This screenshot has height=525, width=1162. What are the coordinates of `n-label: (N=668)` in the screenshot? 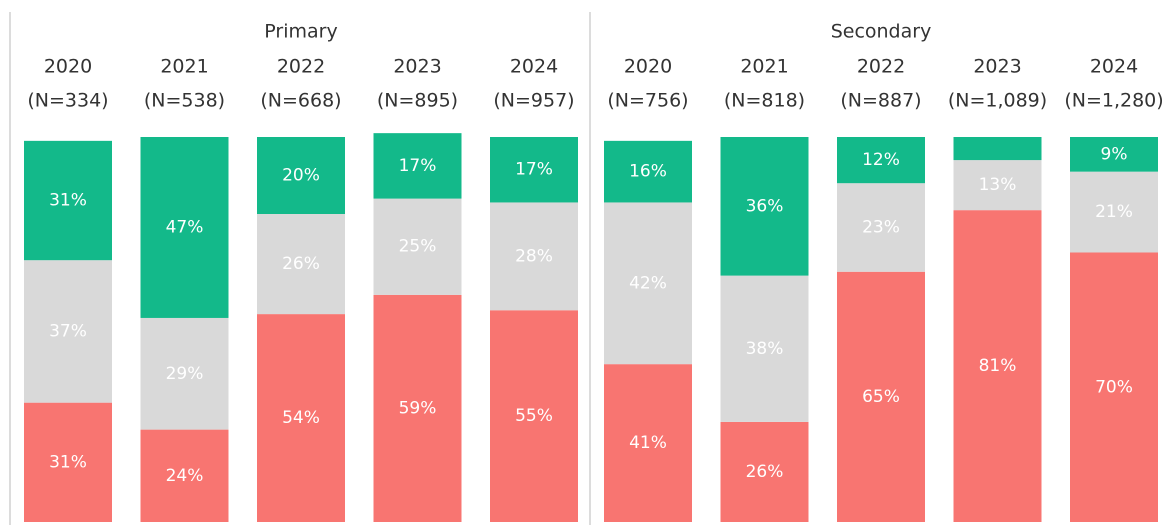 It's located at (300, 101).